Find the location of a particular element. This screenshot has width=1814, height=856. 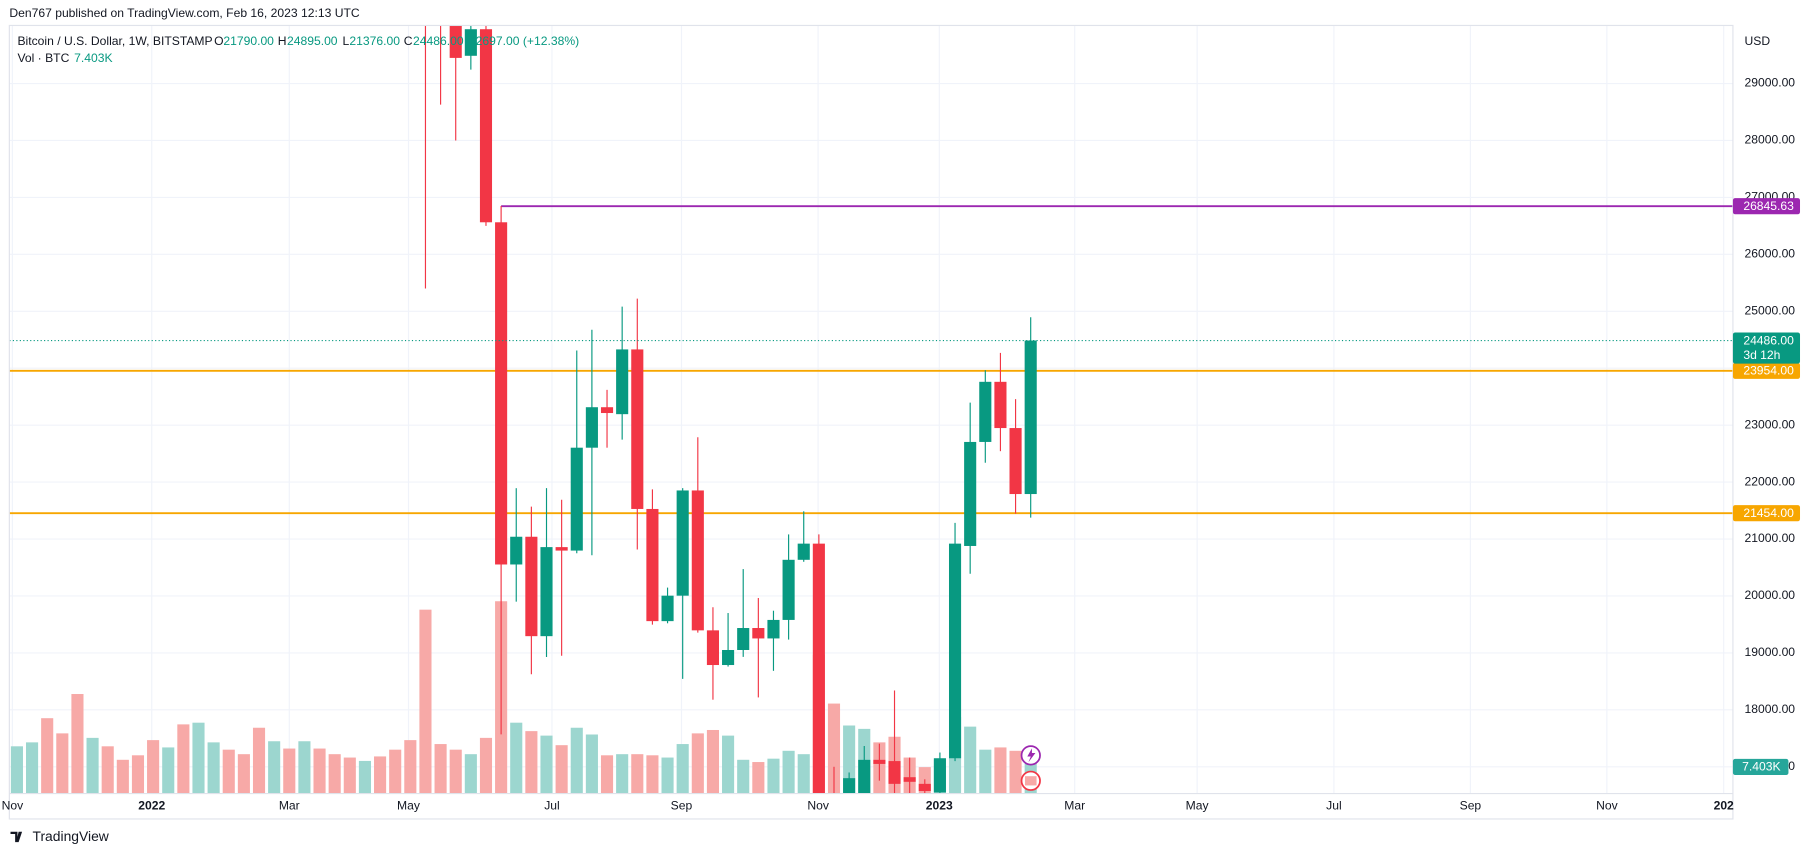

x-tick-label: Jul is located at coordinates (1334, 805).